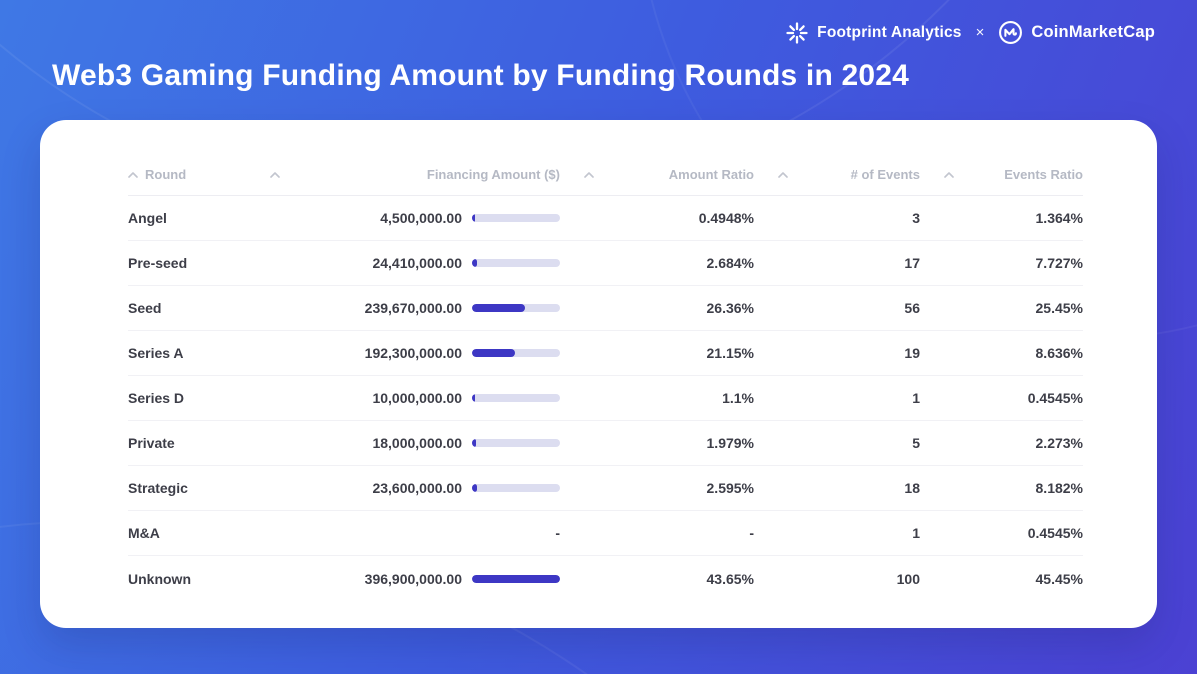  Describe the element at coordinates (415, 533) in the screenshot. I see `amount-cell: -` at that location.